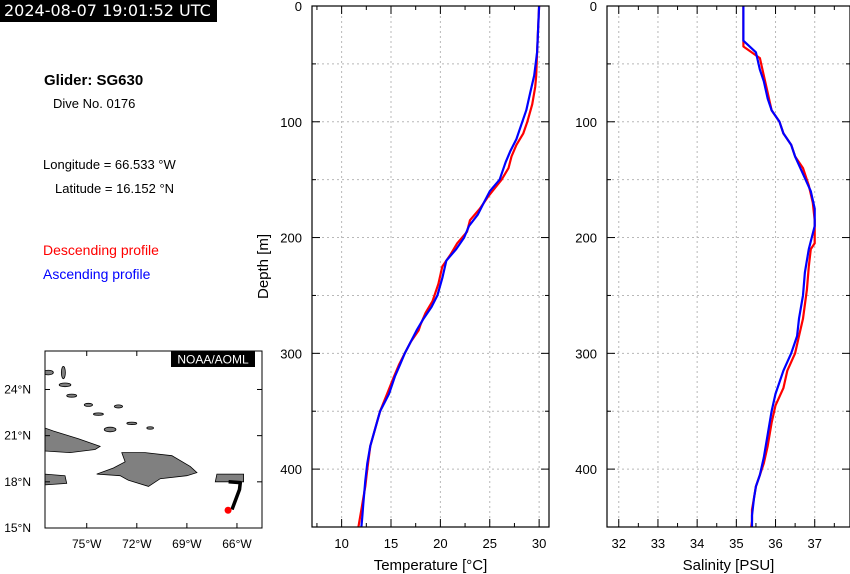 The width and height of the screenshot is (850, 574). Describe the element at coordinates (431, 565) in the screenshot. I see `x-axis-label: Temperature [°C]` at that location.